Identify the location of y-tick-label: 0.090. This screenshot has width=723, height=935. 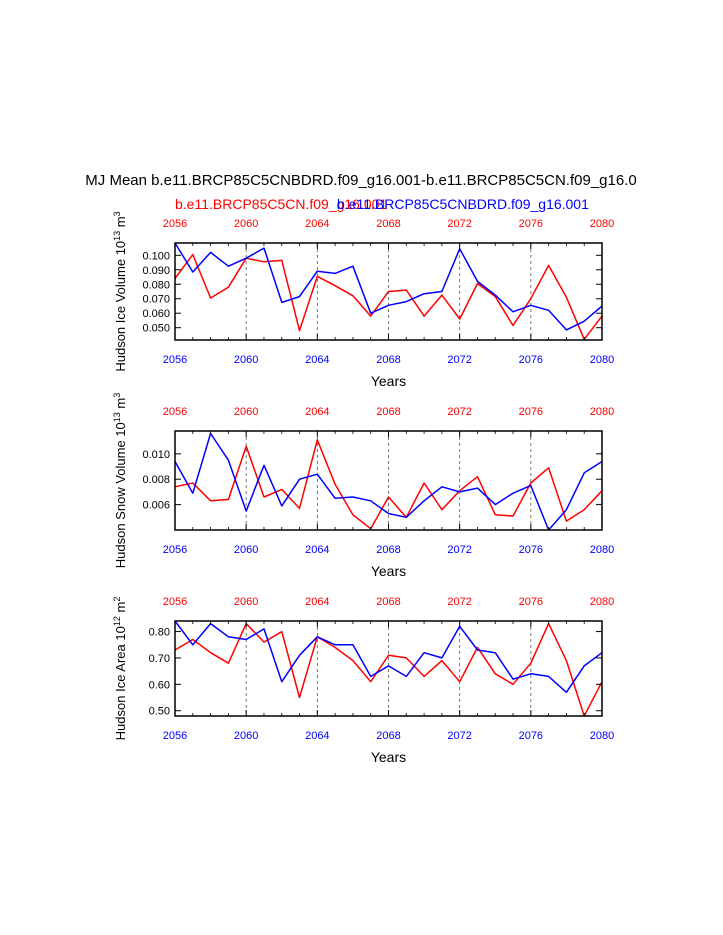
(156, 271).